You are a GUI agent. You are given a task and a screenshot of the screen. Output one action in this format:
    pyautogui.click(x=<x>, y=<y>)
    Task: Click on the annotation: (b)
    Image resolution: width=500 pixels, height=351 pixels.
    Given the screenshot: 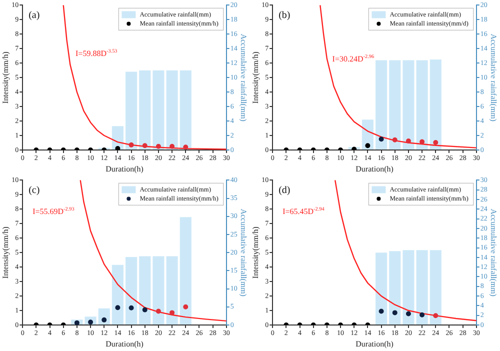 What is the action you would take?
    pyautogui.click(x=284, y=15)
    